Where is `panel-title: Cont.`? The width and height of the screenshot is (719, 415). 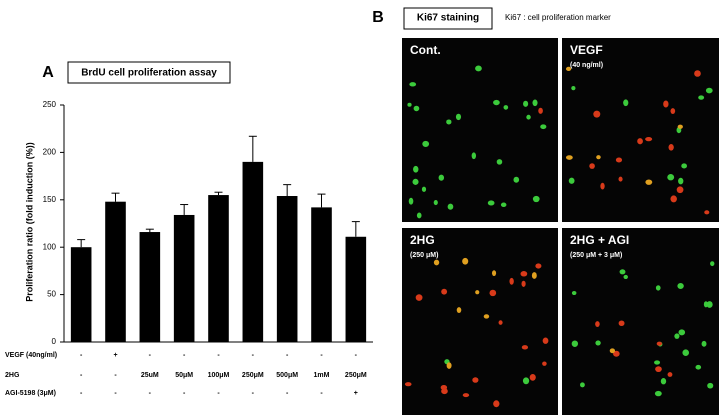
panel-title: Cont. is located at coordinates (425, 50).